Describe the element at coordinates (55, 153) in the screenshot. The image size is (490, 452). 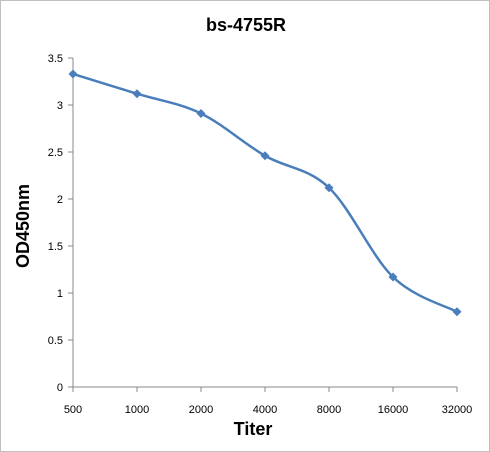
I see `y-tick-label: 2.5` at that location.